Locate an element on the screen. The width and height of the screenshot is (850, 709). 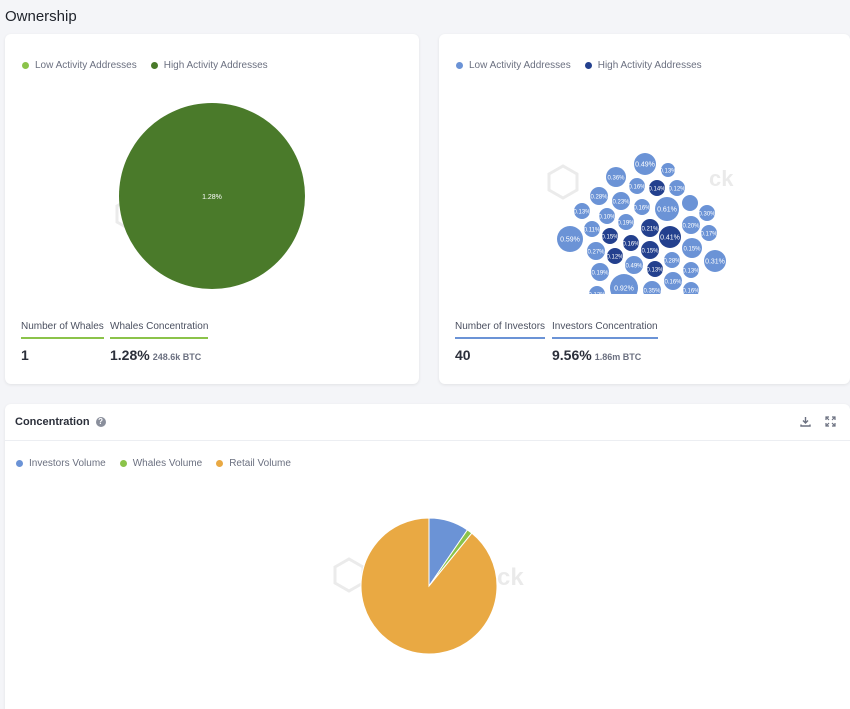
legend-label: Retail Volume is located at coordinates (260, 463).